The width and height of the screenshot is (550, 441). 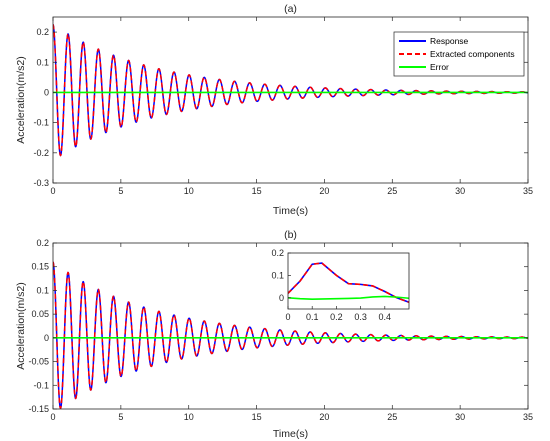 I want to click on inset-x-tick-label: 0.2, so click(x=336, y=317).